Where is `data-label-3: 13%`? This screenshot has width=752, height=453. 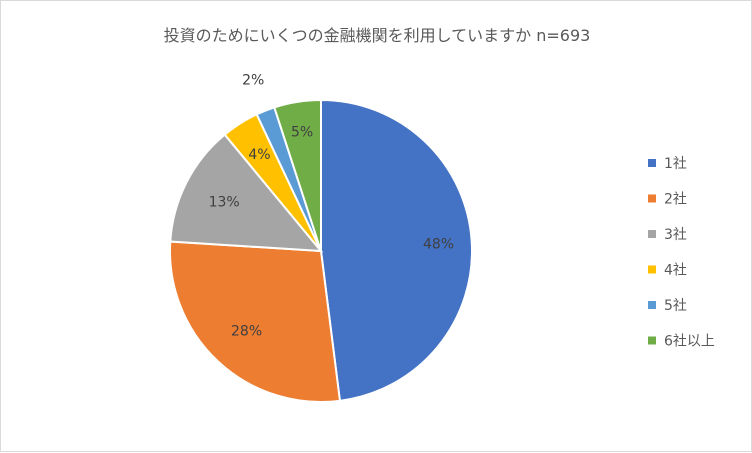
data-label-3: 13% is located at coordinates (224, 203).